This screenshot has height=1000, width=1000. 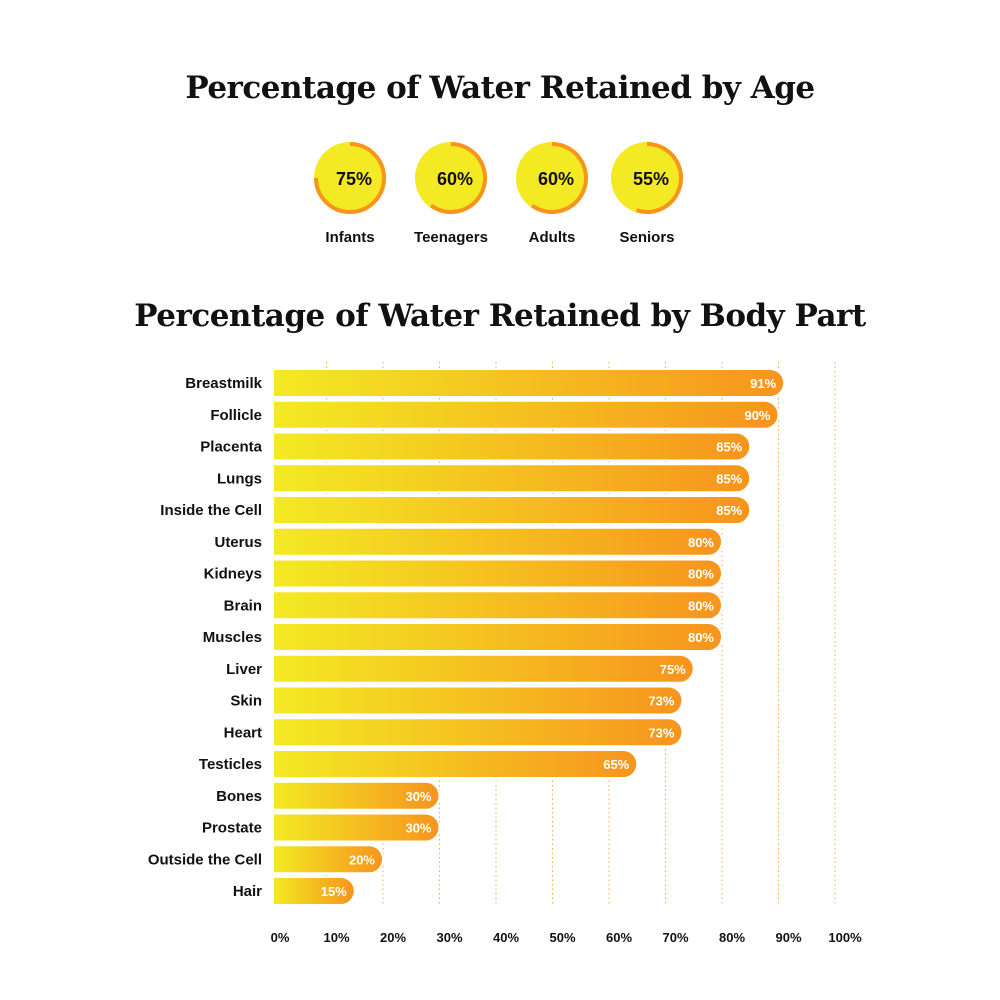 What do you see at coordinates (646, 237) in the screenshot?
I see `gauge-category-label: Seniors` at bounding box center [646, 237].